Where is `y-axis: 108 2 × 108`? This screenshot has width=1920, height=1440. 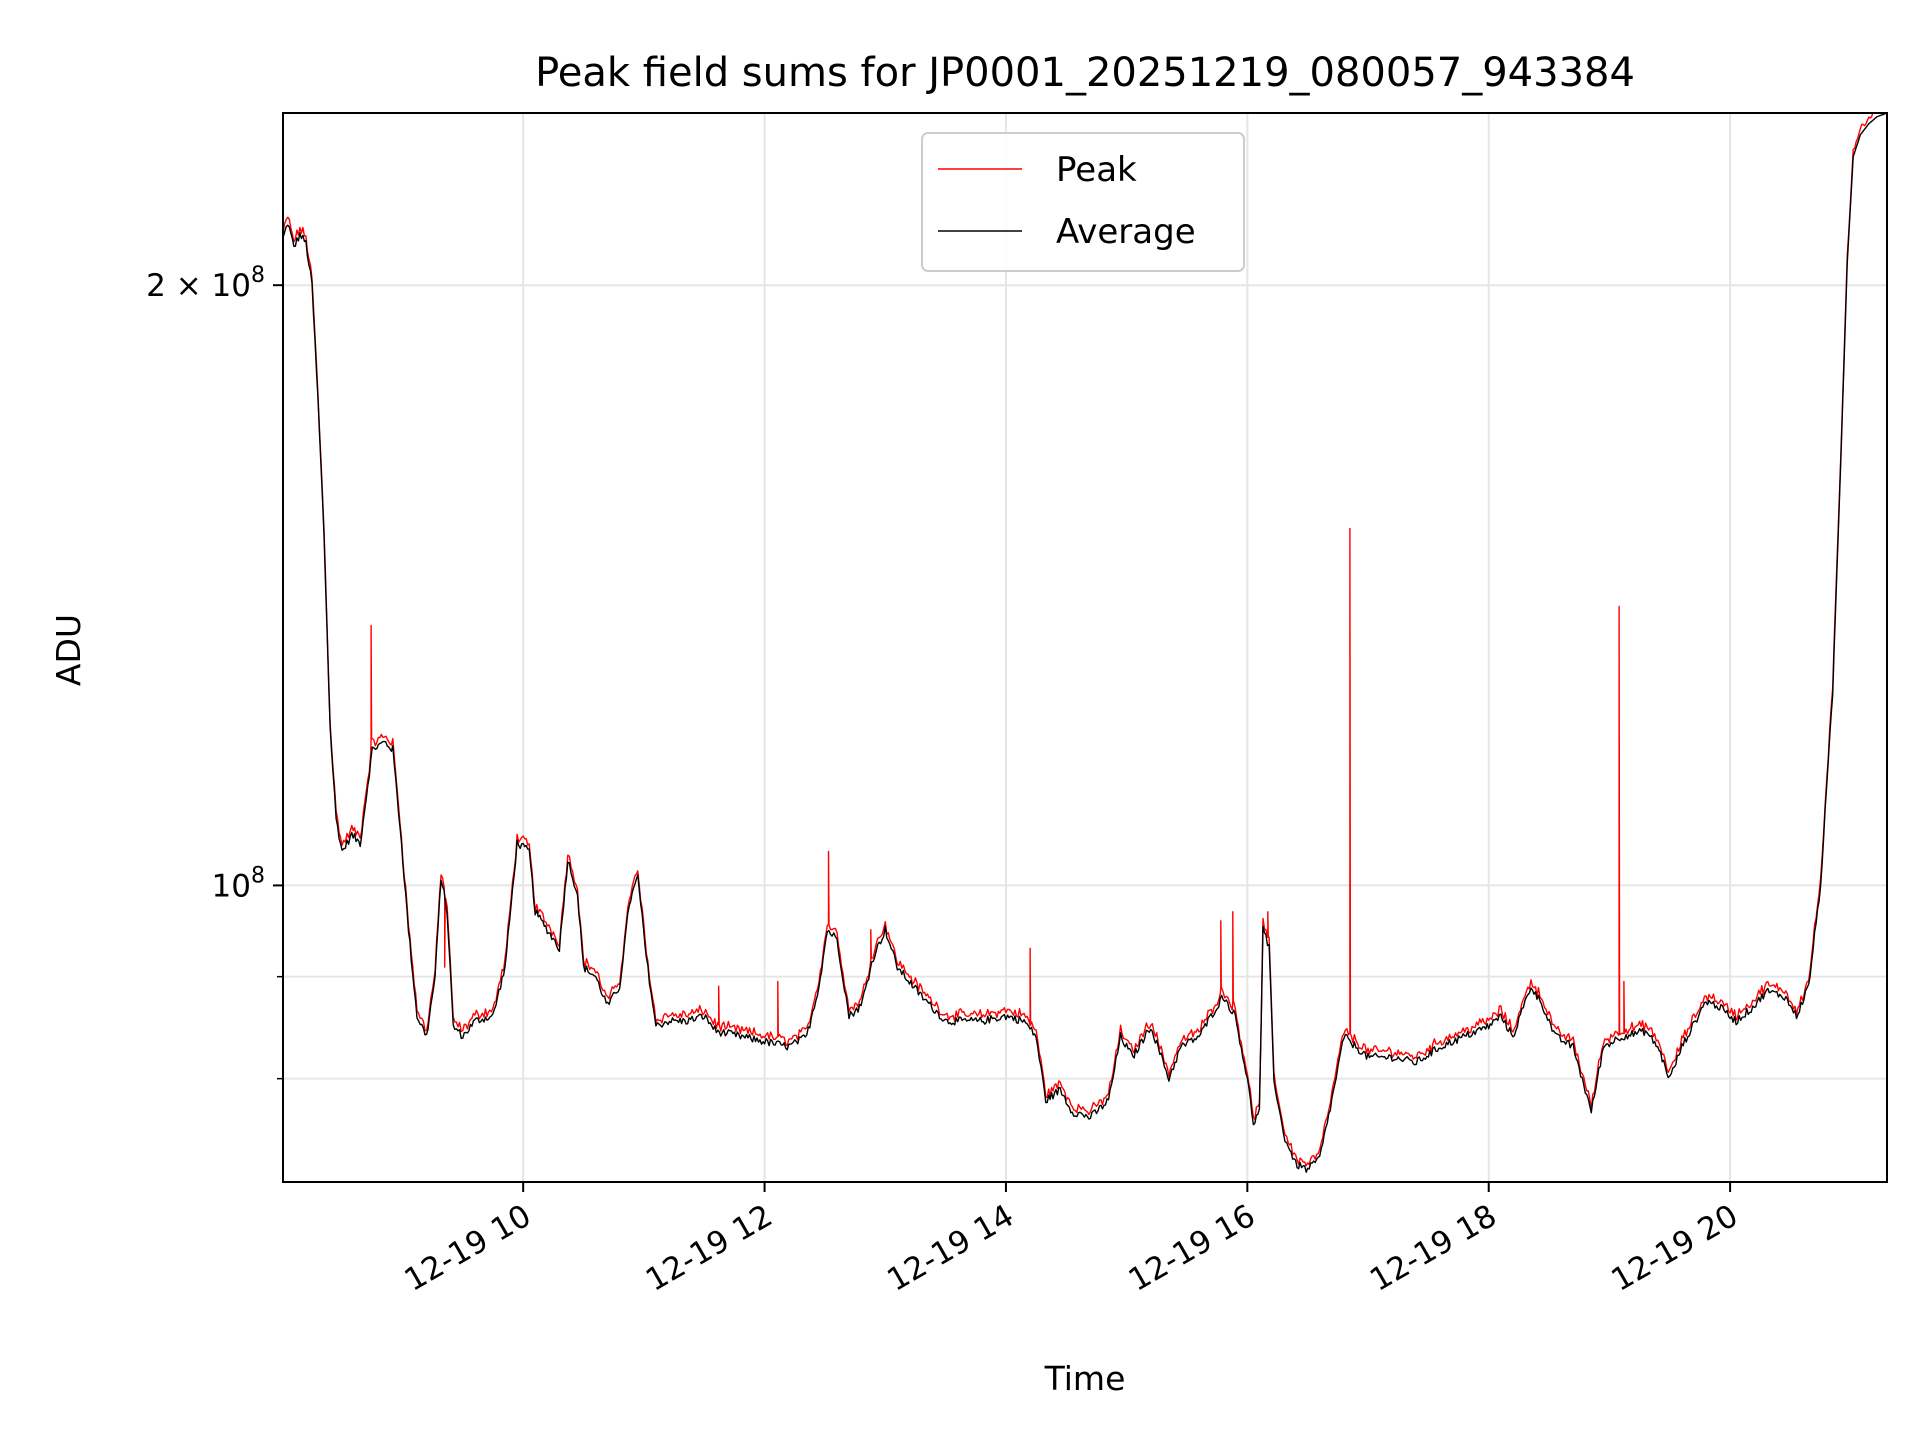 y-axis: 108 2 × 108 is located at coordinates (214, 671).